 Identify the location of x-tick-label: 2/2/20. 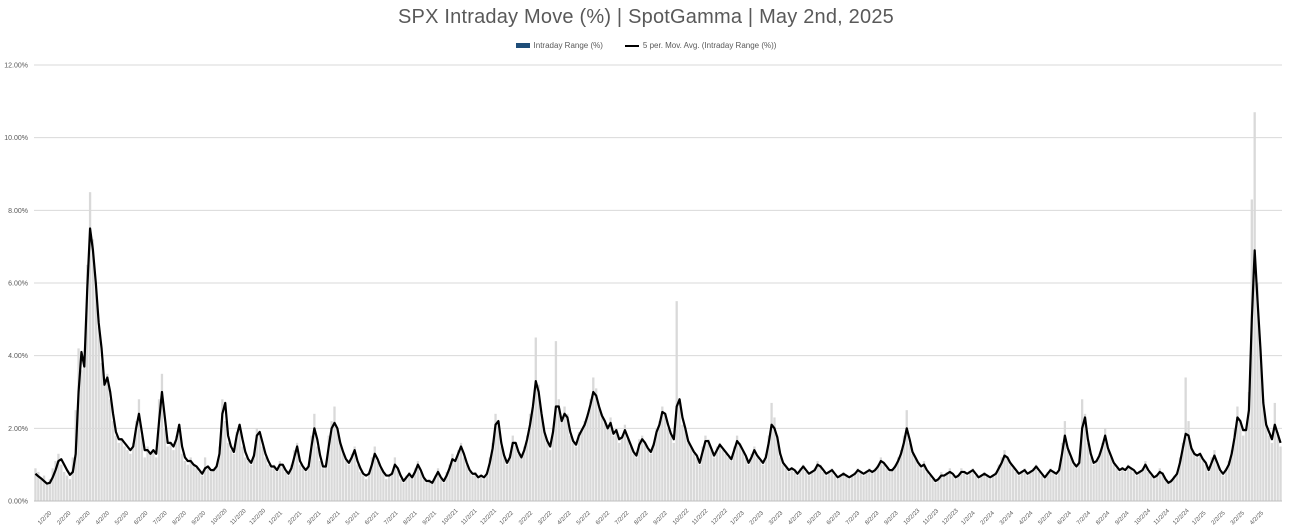
(64, 518).